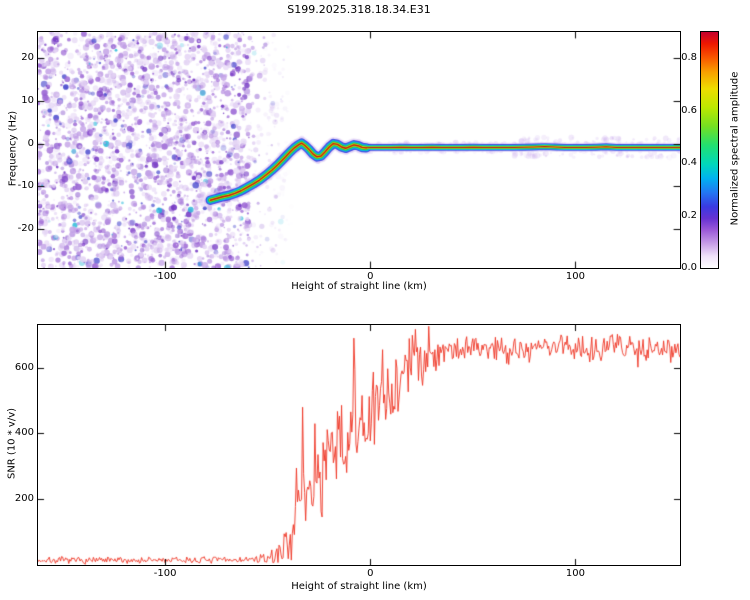 The image size is (750, 600). What do you see at coordinates (25, 186) in the screenshot?
I see `y-tick-label: -10` at bounding box center [25, 186].